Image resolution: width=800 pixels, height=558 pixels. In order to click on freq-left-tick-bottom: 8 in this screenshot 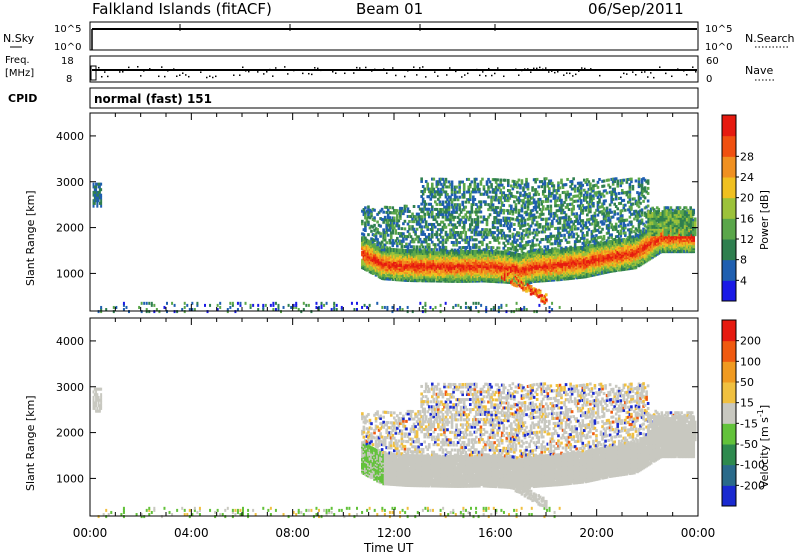, I will do `click(69, 79)`.